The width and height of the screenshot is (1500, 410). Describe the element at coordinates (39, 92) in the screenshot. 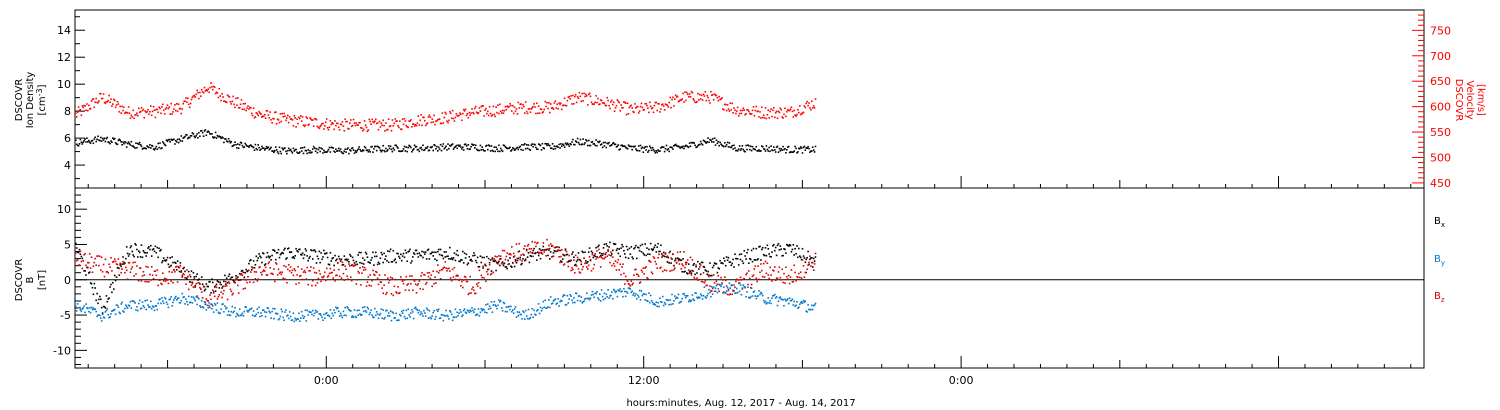

I see `density-unit-exponent: -3` at that location.